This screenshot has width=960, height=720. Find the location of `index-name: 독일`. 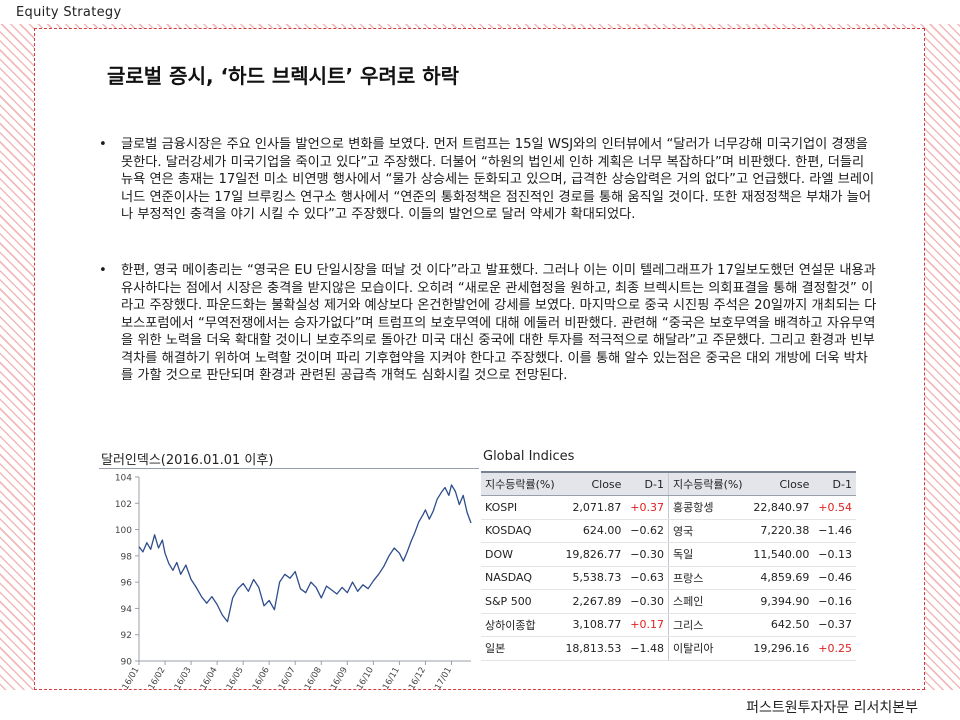

index-name: 독일 is located at coordinates (708, 554).